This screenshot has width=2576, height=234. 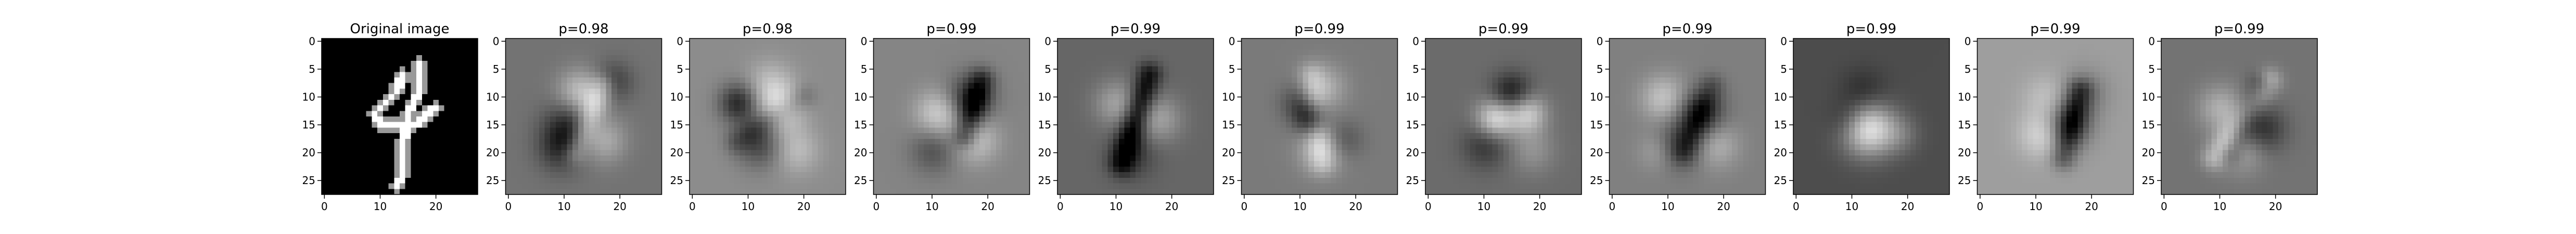 I want to click on panel-7: p=0.99 0 10 20 0 5 10 15 20 25, so click(x=1678, y=117).